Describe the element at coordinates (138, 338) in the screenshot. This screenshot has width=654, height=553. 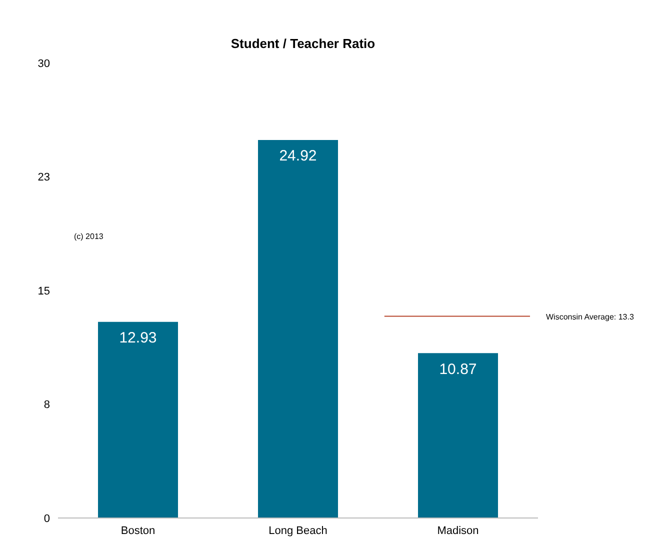
I see `data-label: 12.93` at that location.